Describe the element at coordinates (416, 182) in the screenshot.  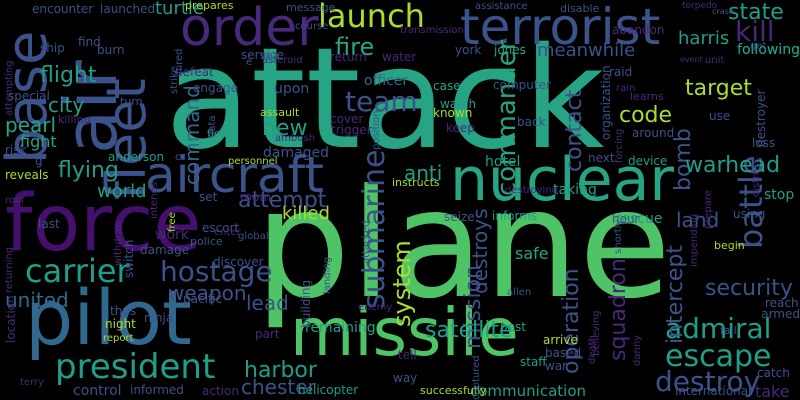
I see `word-cloud-word: instructs` at that location.